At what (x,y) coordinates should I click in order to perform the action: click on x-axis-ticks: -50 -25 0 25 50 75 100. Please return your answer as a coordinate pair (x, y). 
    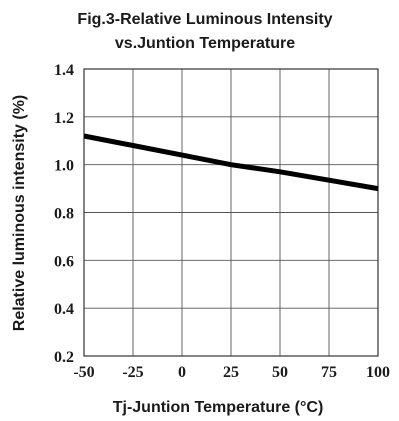
    Looking at the image, I should click on (231, 372).